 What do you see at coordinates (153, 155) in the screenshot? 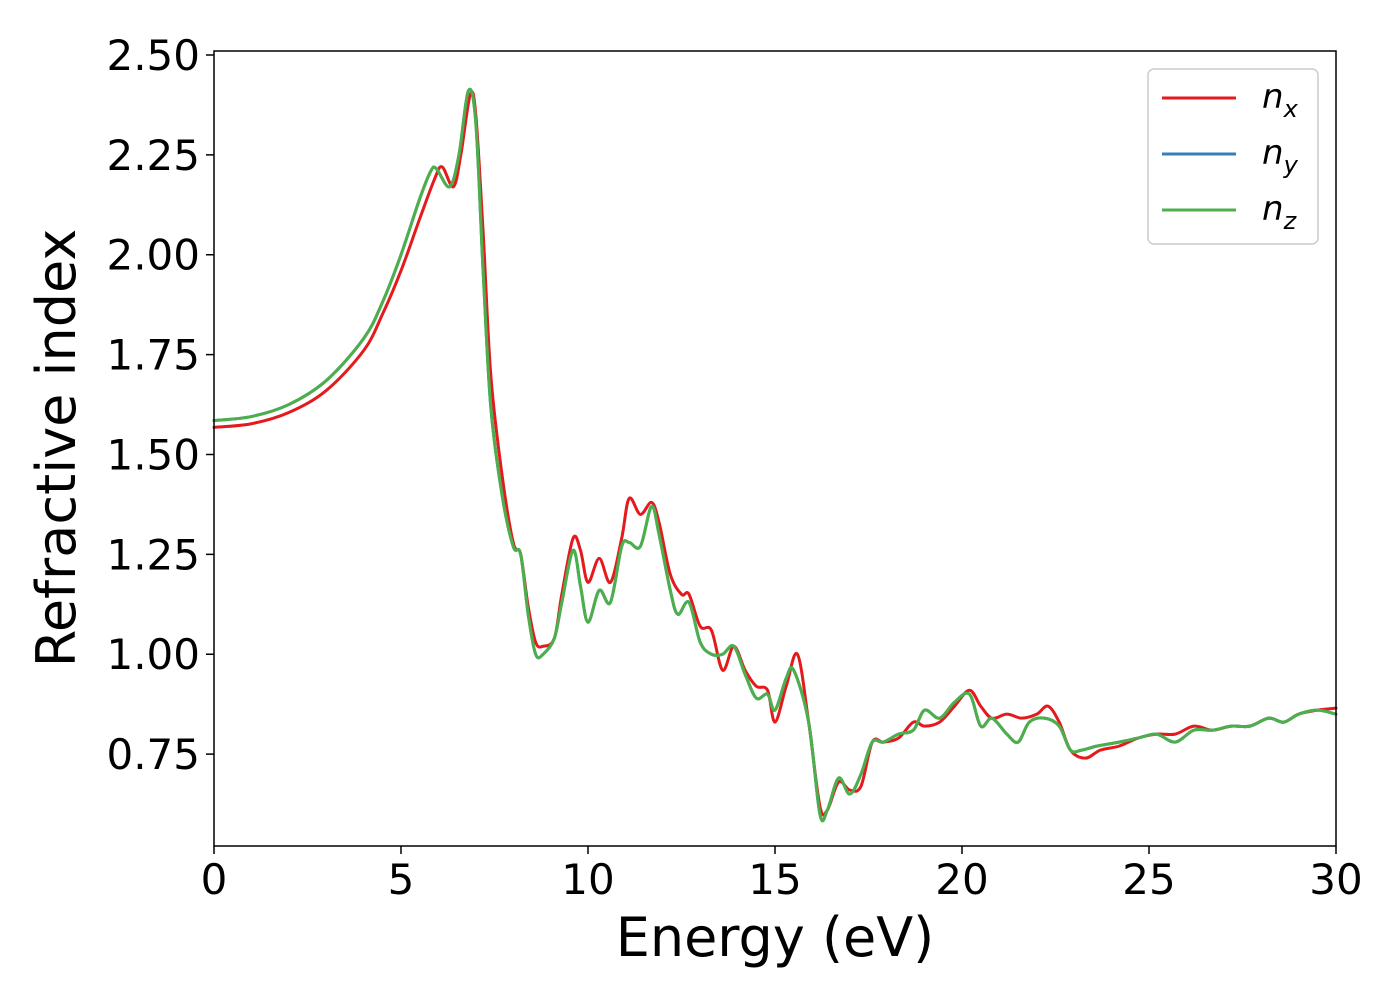
I see `y-tick-label: 2.25` at bounding box center [153, 155].